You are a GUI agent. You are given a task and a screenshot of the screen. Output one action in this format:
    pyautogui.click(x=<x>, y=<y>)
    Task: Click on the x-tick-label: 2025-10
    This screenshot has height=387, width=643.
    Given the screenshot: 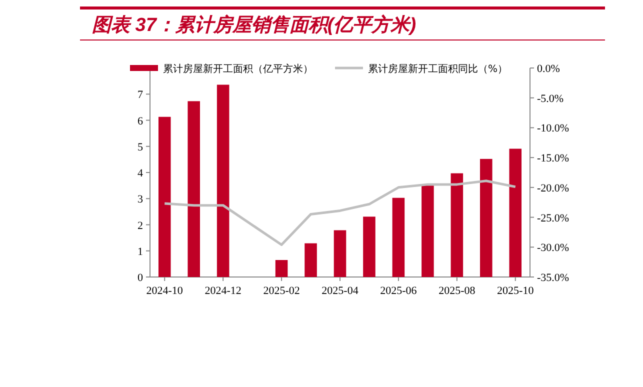 What is the action you would take?
    pyautogui.click(x=515, y=291)
    